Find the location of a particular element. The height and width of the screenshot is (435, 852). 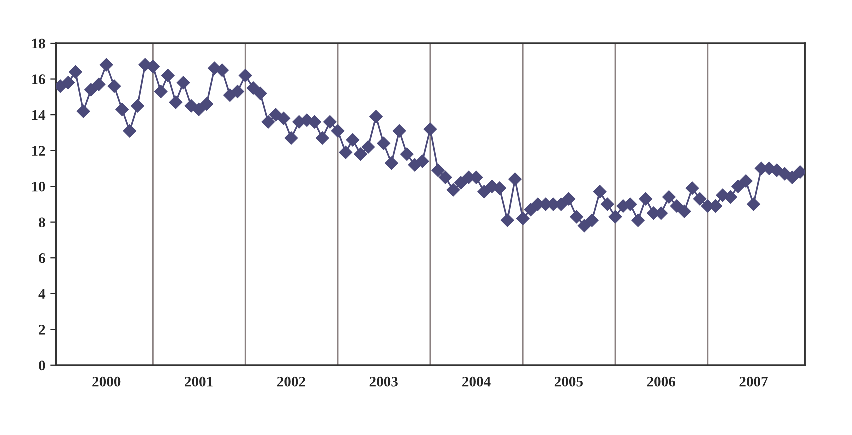

y-tick-label: 4 is located at coordinates (42, 294).